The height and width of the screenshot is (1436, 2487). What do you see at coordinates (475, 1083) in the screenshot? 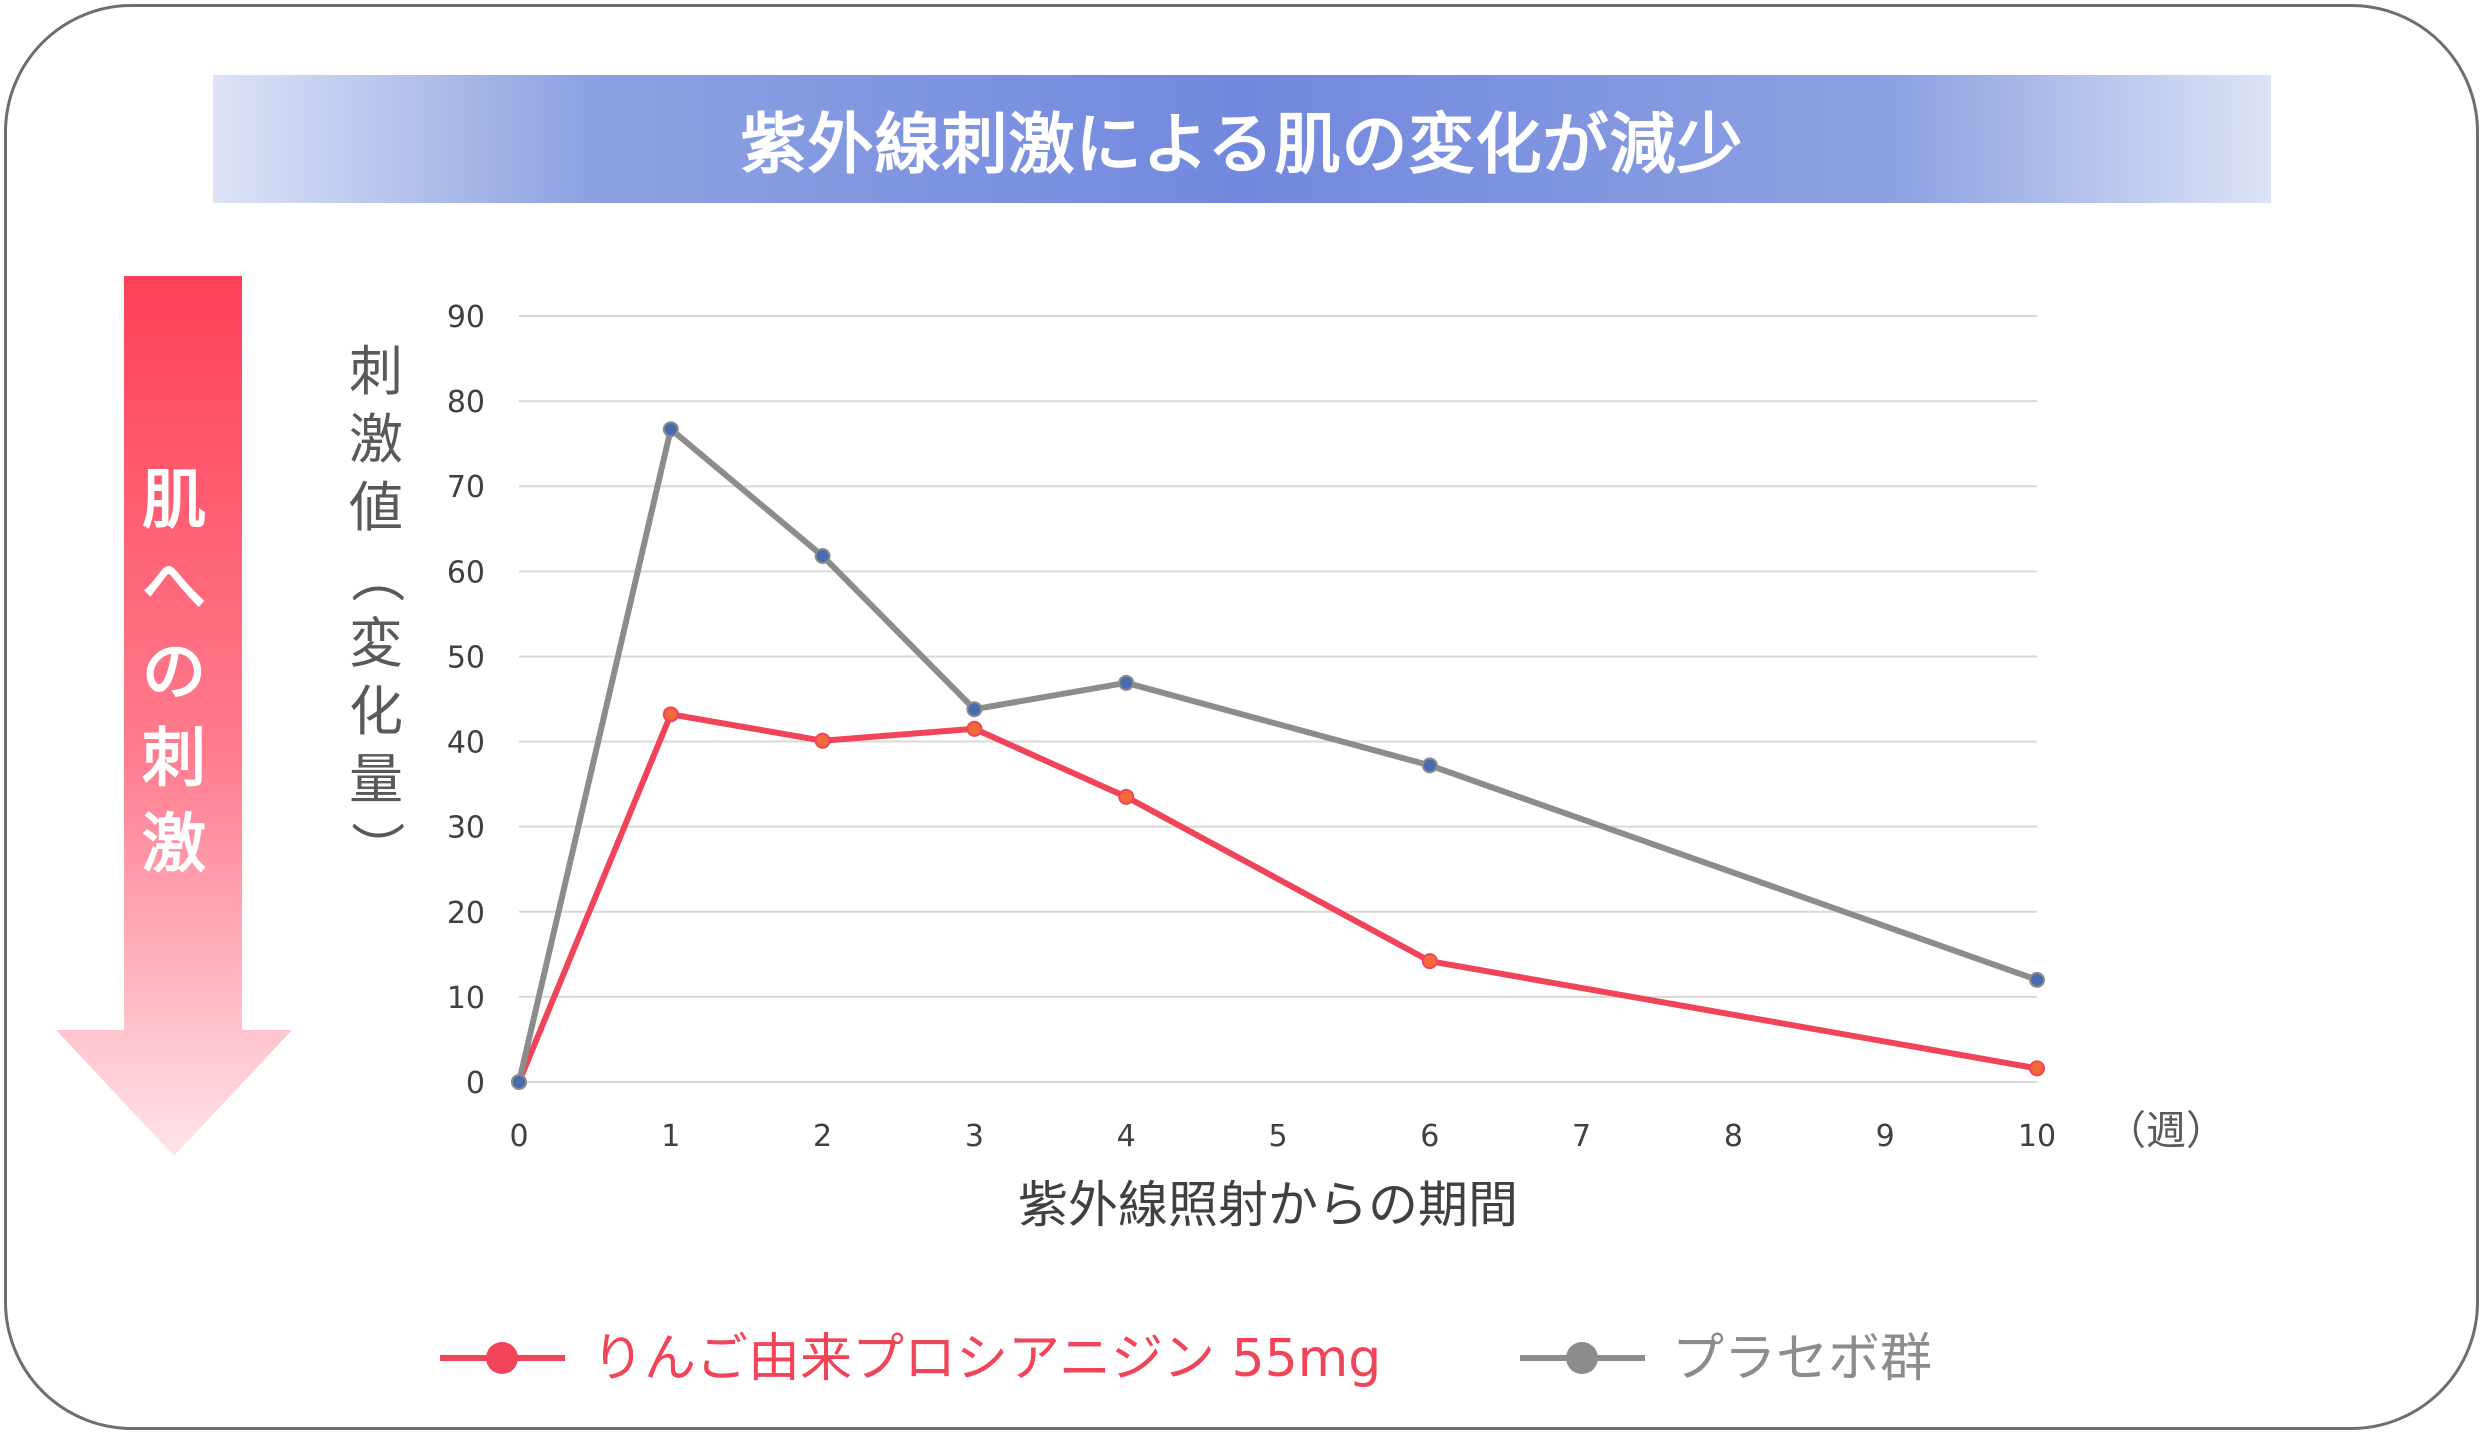
I see `y-tick-label: 0` at bounding box center [475, 1083].